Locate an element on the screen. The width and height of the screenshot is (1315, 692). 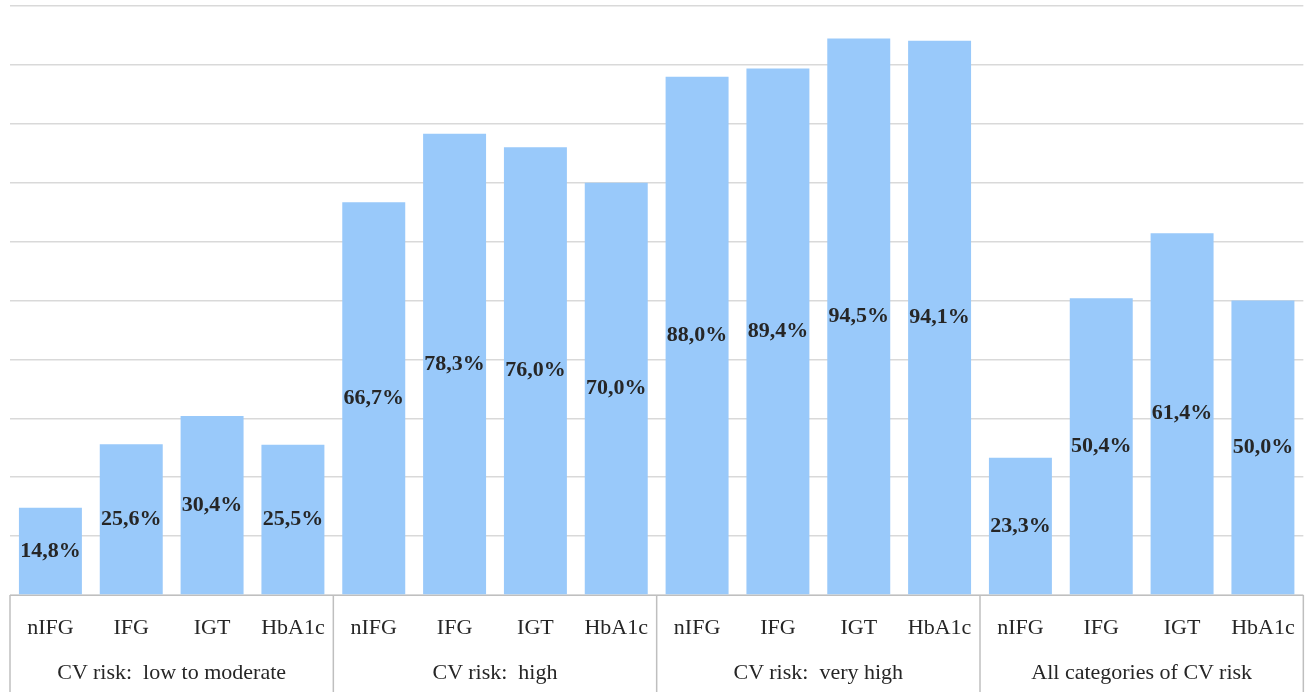
data-label: 61,4% is located at coordinates (1182, 412).